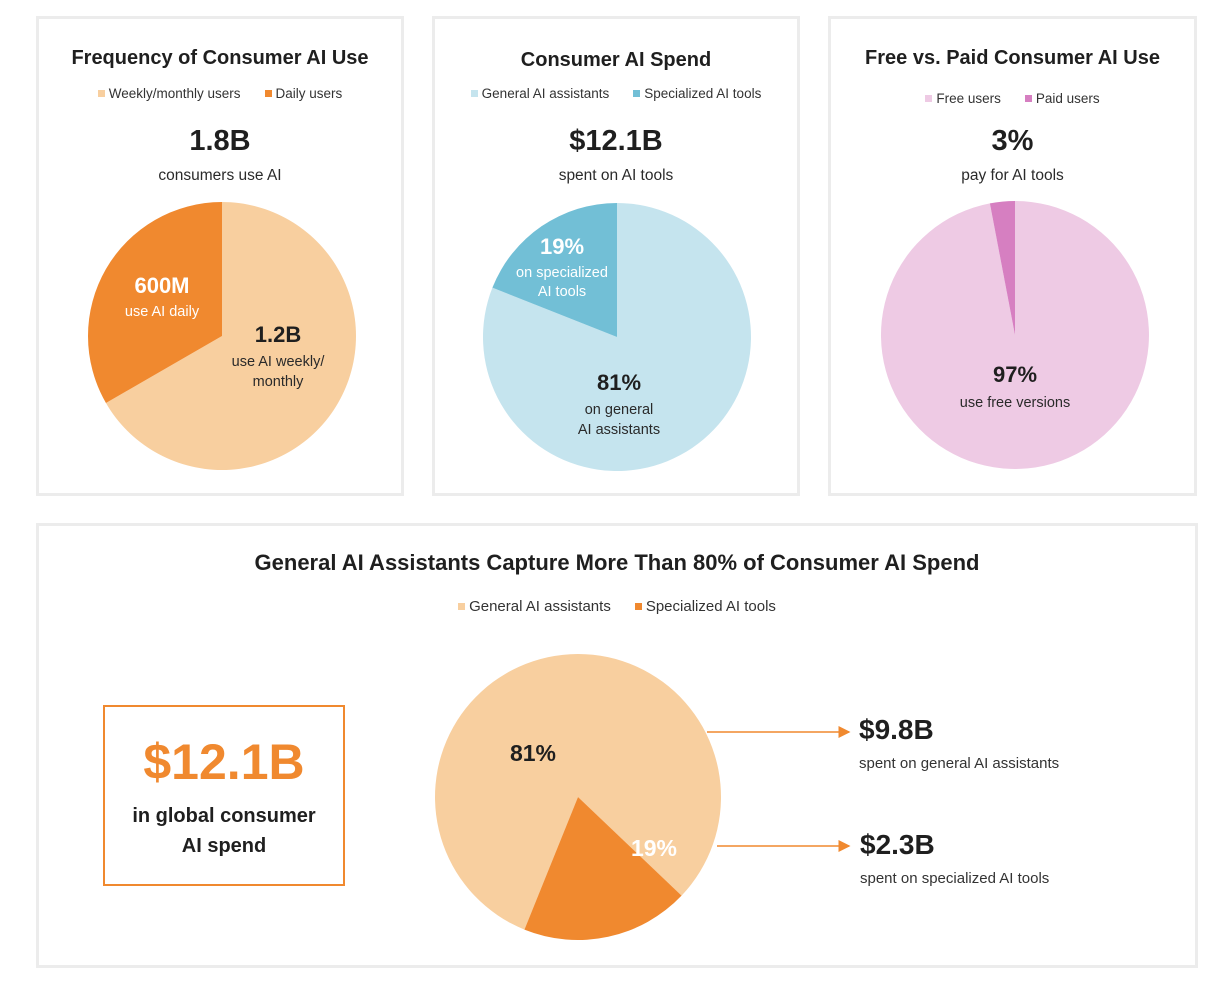 This screenshot has width=1230, height=982. What do you see at coordinates (1012, 98) in the screenshot?
I see `chart-legend: Free users Paid users` at bounding box center [1012, 98].